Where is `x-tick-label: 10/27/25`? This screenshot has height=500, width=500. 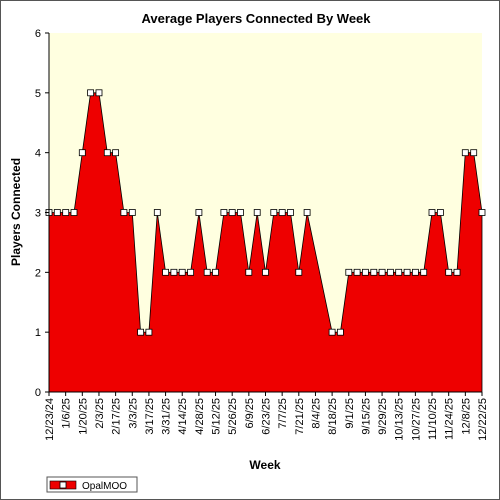
x-tick-label: 10/27/25 is located at coordinates (416, 419).